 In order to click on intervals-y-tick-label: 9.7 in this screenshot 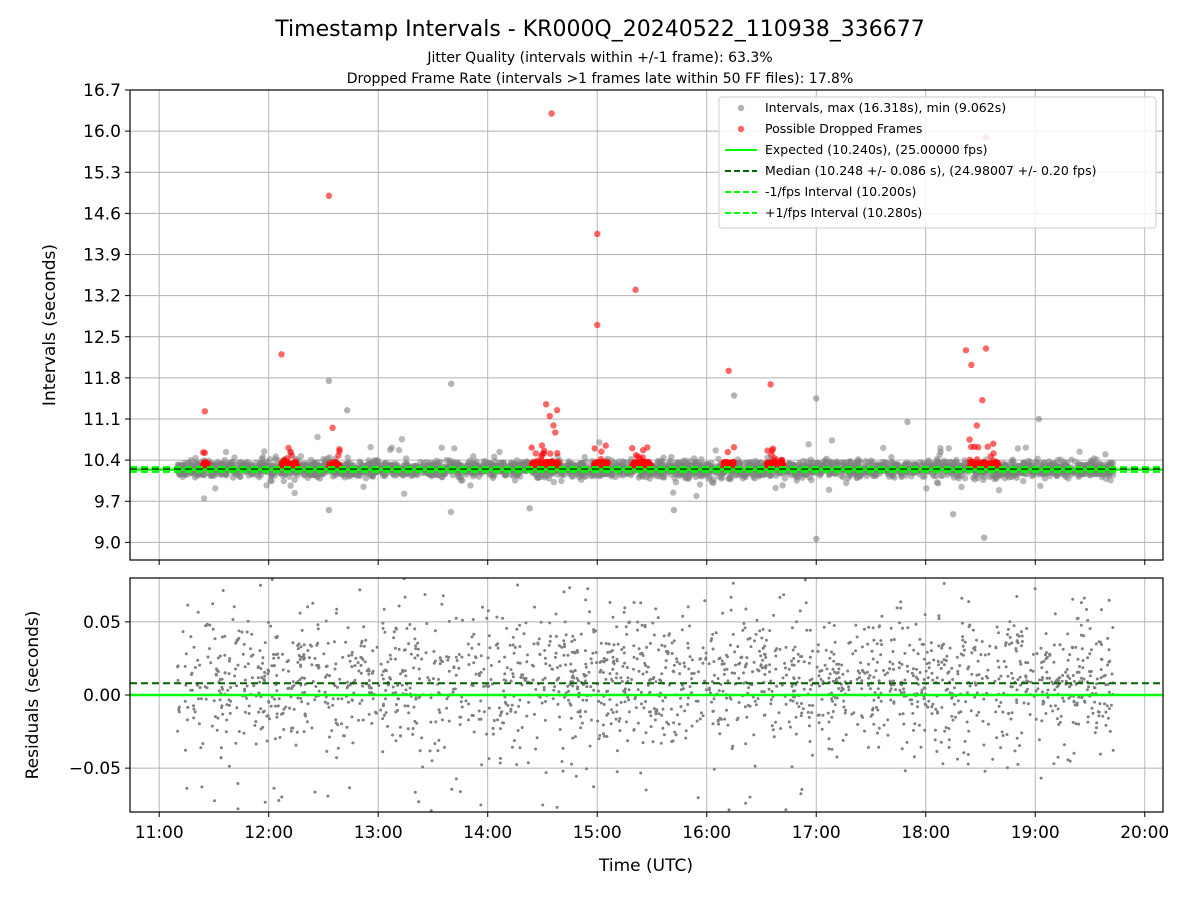, I will do `click(107, 502)`.